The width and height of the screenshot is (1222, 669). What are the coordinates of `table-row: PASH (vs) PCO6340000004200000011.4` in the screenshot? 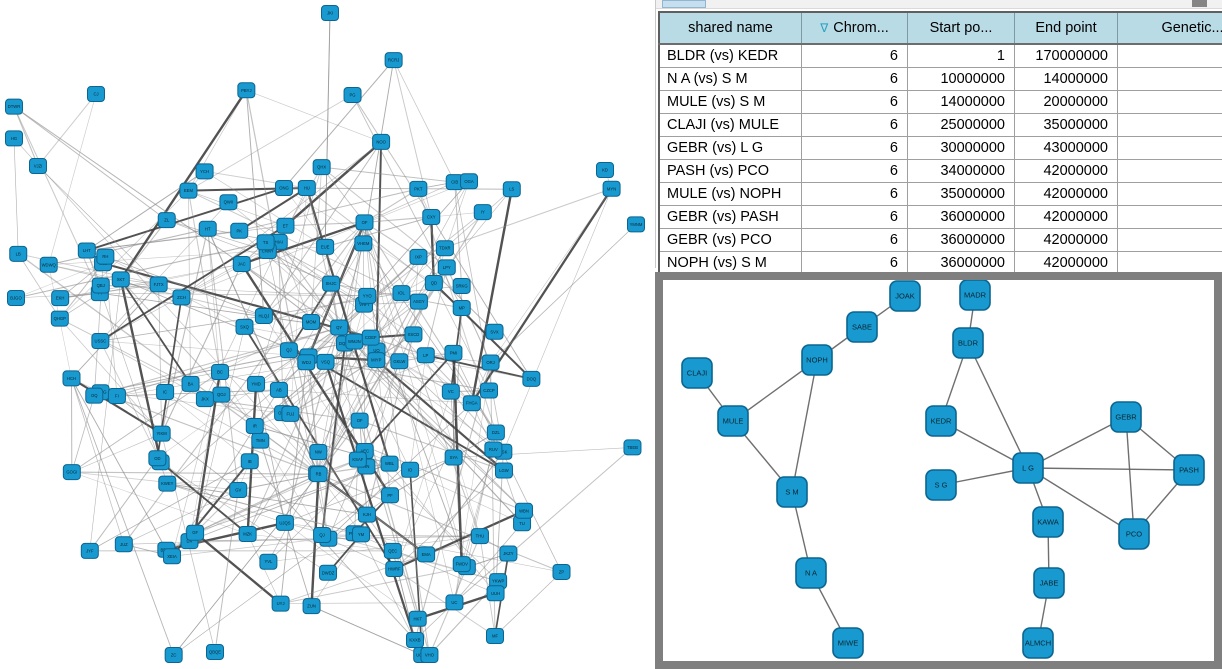 It's located at (940, 171).